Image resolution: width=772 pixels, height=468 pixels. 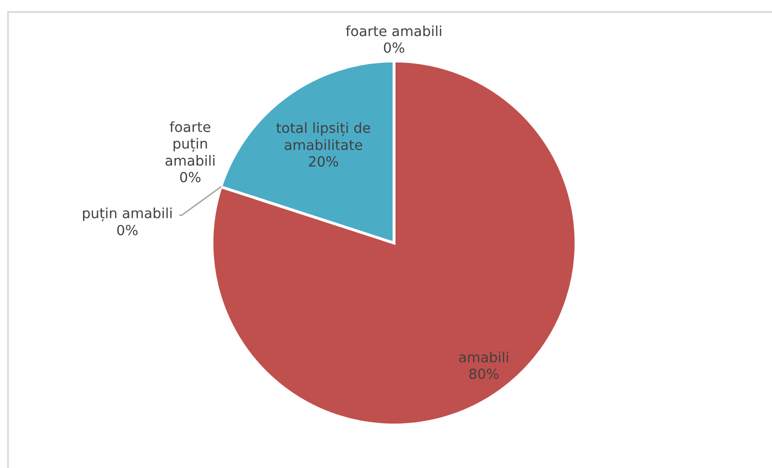 I want to click on data-label: 20%, so click(x=323, y=161).